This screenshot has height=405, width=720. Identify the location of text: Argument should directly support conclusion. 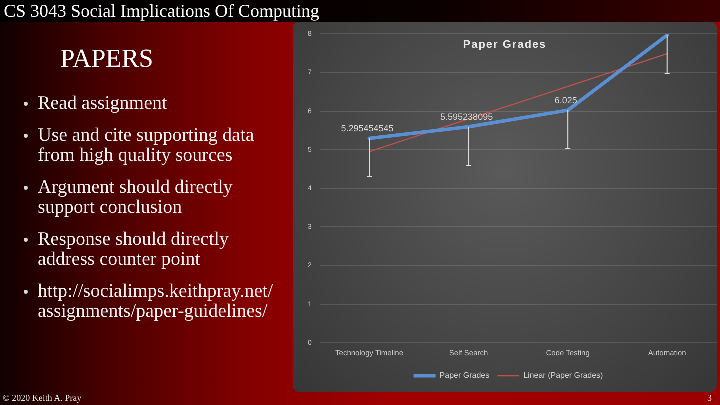
(135, 197).